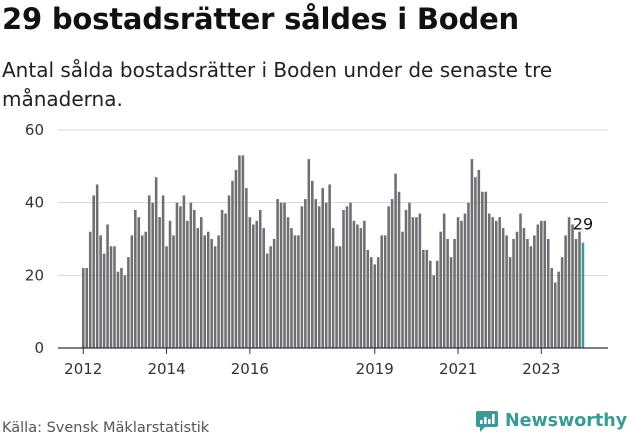 The height and width of the screenshot is (439, 631). I want to click on value-annotation: 29, so click(583, 224).